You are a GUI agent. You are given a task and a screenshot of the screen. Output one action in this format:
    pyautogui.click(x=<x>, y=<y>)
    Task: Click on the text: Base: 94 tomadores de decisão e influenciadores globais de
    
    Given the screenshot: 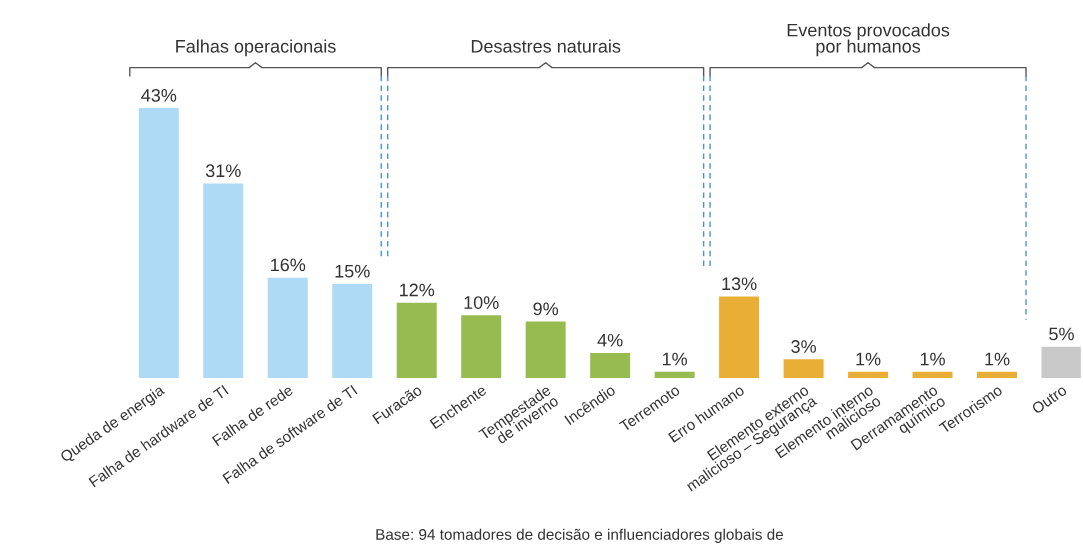 What is the action you would take?
    pyautogui.click(x=579, y=535)
    